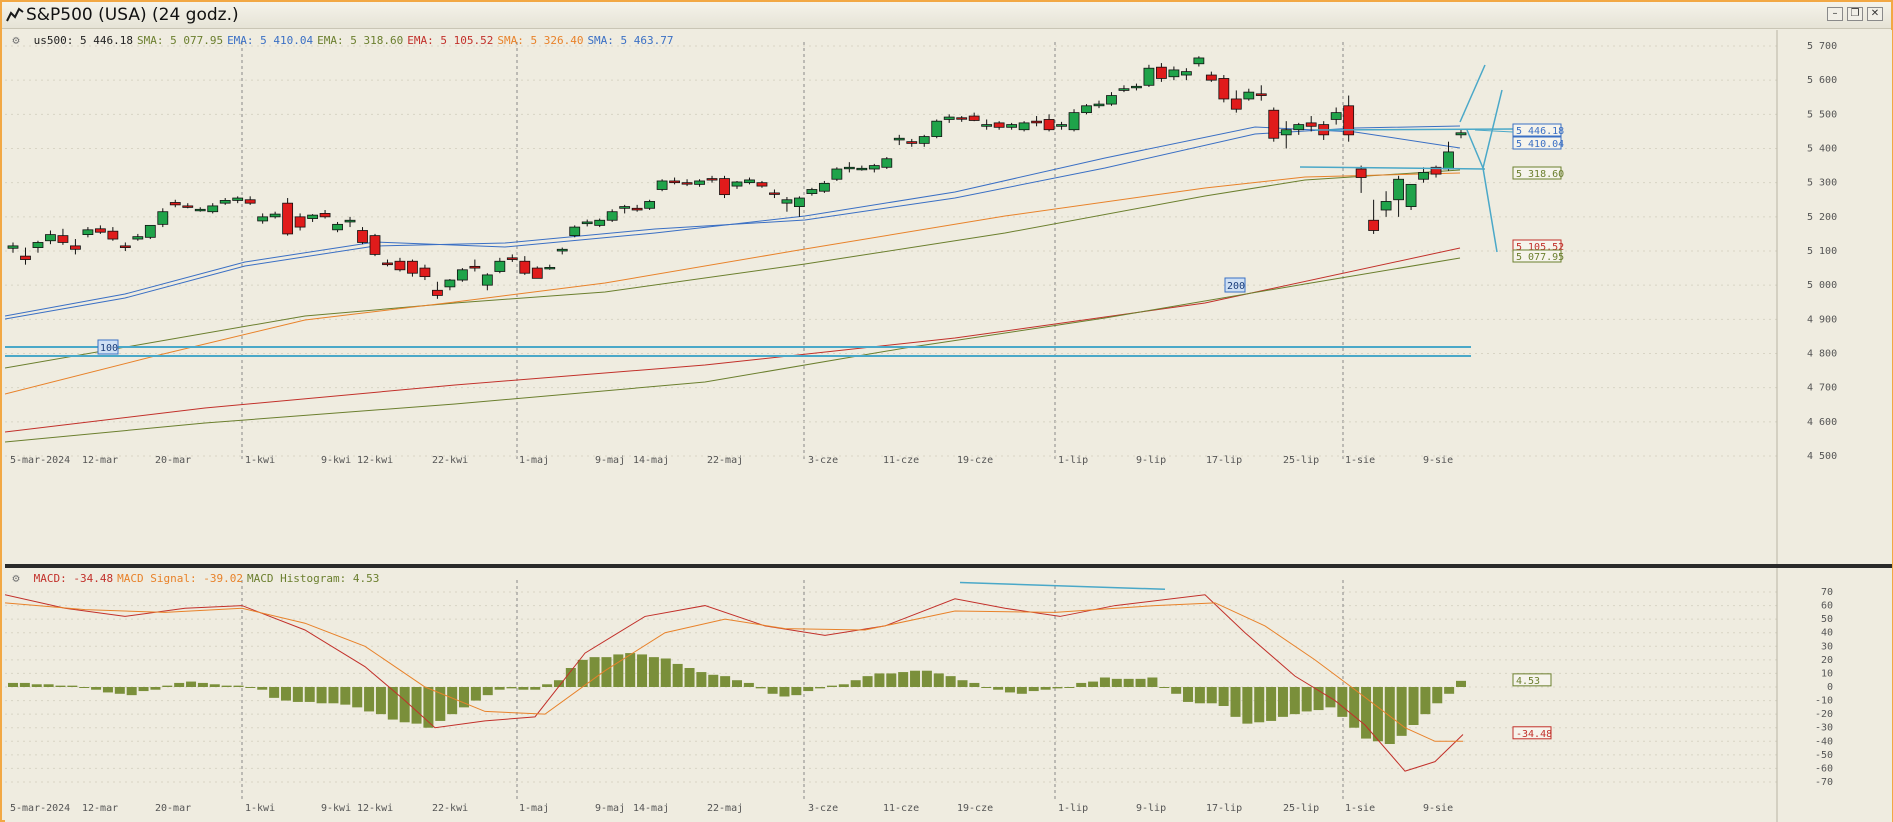 The height and width of the screenshot is (822, 1893). Describe the element at coordinates (180, 578) in the screenshot. I see `macd-legend-item: MACD Signal: -39.02` at that location.